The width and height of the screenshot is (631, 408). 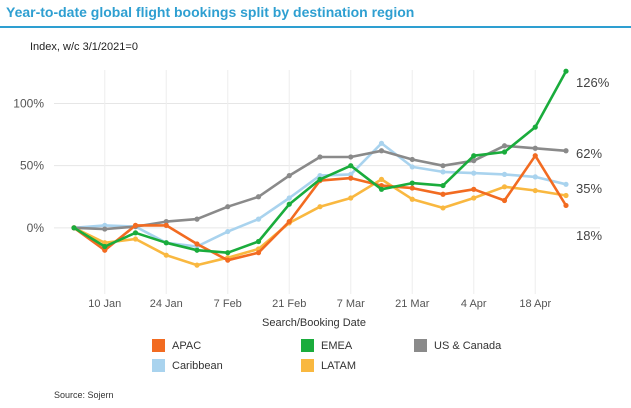 I want to click on y-tick-label: 50%, so click(x=32, y=166).